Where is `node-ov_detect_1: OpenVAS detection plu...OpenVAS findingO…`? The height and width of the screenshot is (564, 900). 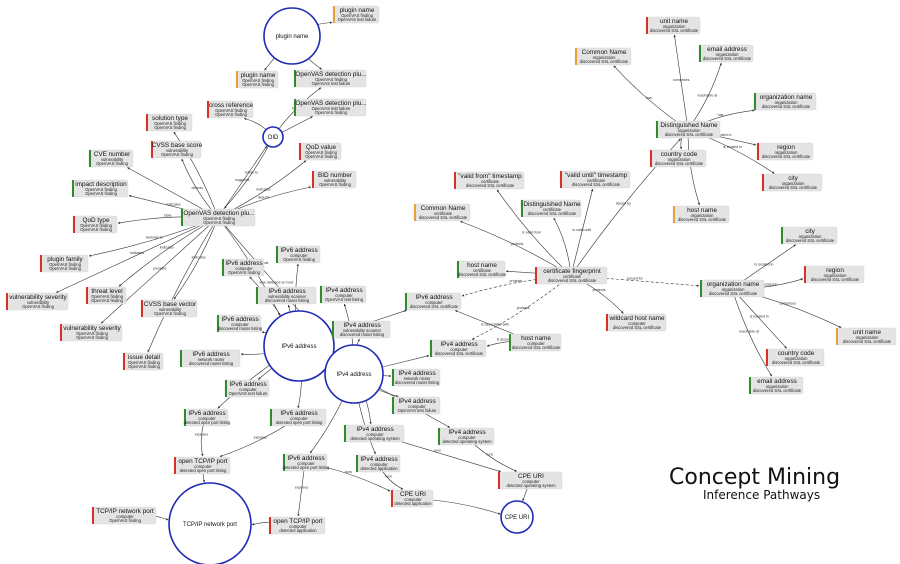
node-ov_detect_1: OpenVAS detection plu...OpenVAS findingO… is located at coordinates (330, 78).